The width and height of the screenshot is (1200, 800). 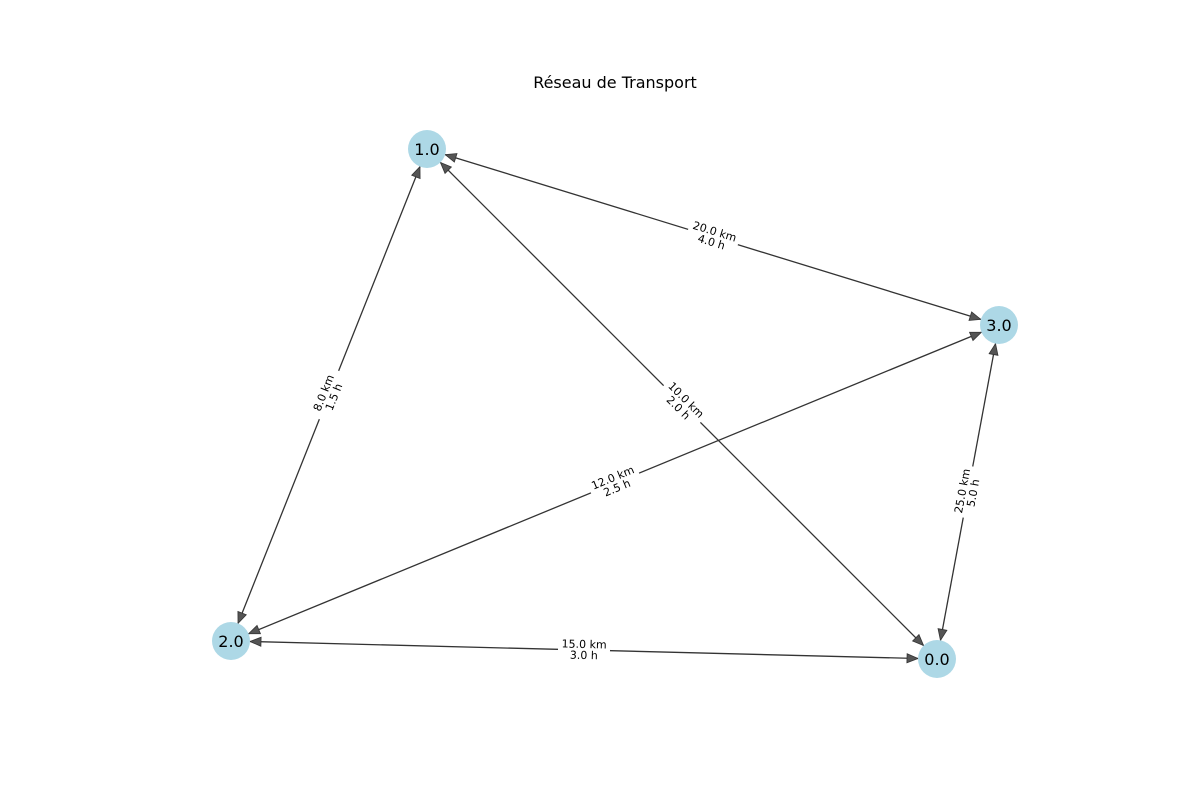 I want to click on node-1.0: 1.0, so click(x=427, y=149).